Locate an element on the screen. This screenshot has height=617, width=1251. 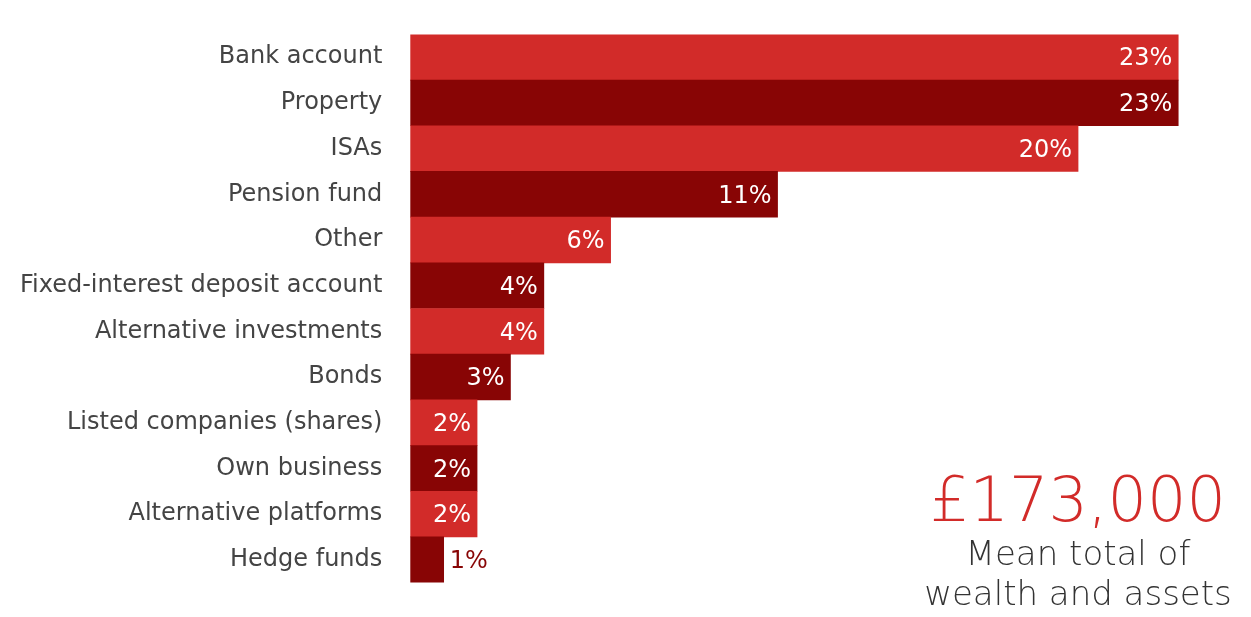
y-tick-label: Pension fund is located at coordinates (305, 192).